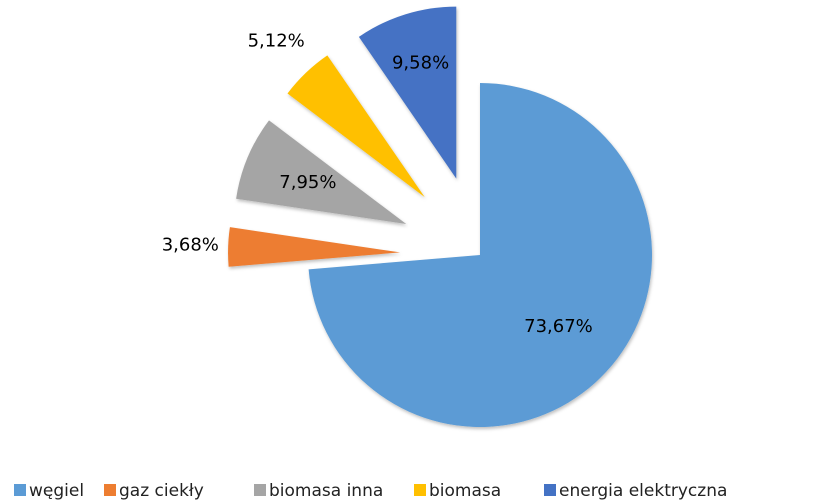 The height and width of the screenshot is (502, 839). What do you see at coordinates (161, 491) in the screenshot?
I see `legend-label: gaz ciekły` at bounding box center [161, 491].